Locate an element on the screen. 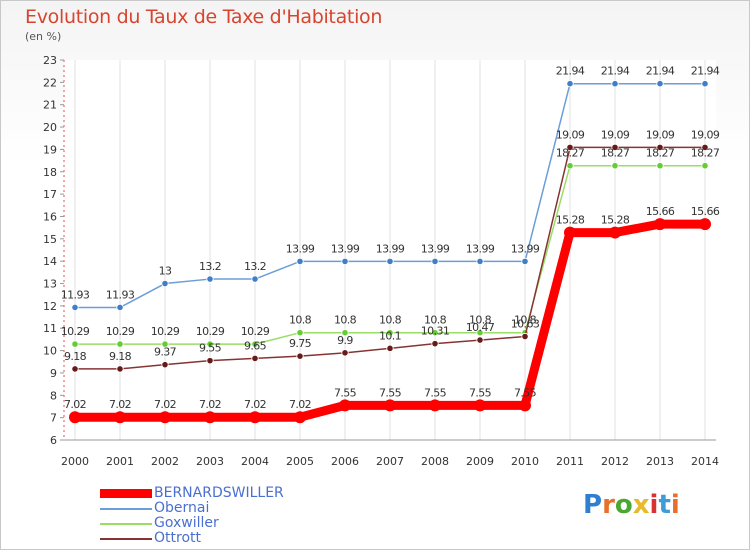  data-label-obernai-2006: 13.99 is located at coordinates (345, 248).